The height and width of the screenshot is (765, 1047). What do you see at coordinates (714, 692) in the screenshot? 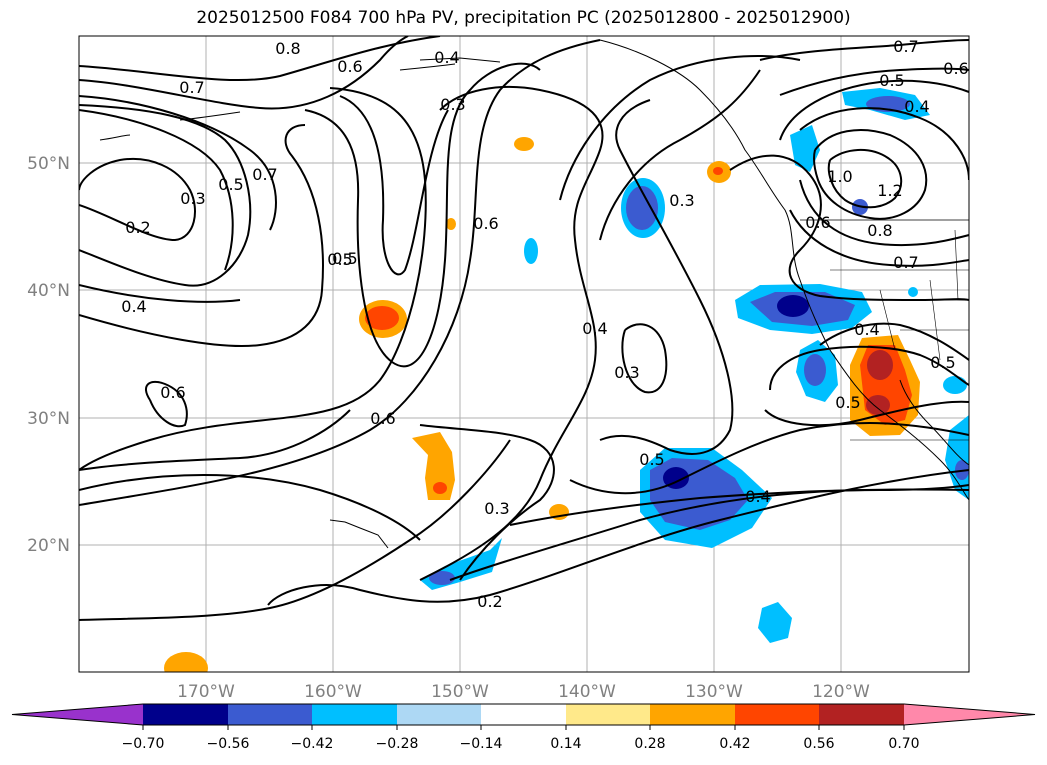
I see `lon-tick-label: 130°W` at bounding box center [714, 692].